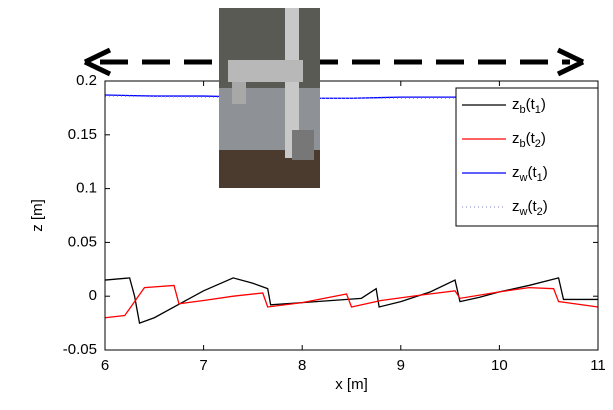 The image size is (613, 410). Describe the element at coordinates (598, 365) in the screenshot. I see `x-tick-label: 11` at that location.